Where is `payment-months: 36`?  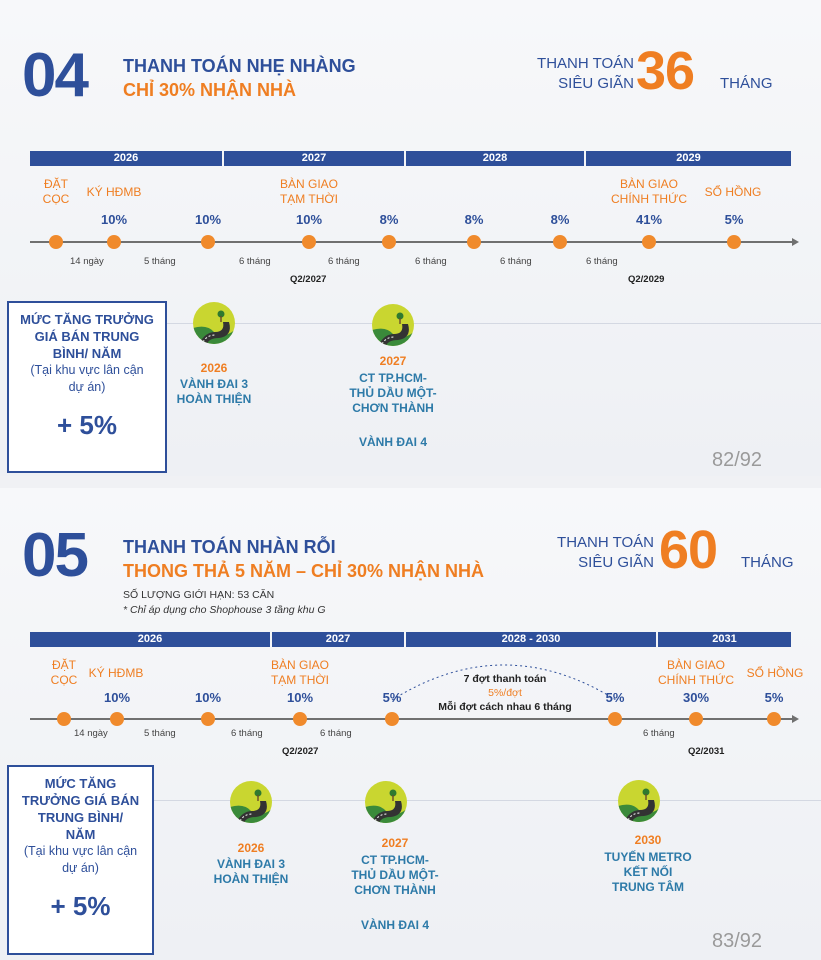
payment-months: 36 is located at coordinates (665, 71).